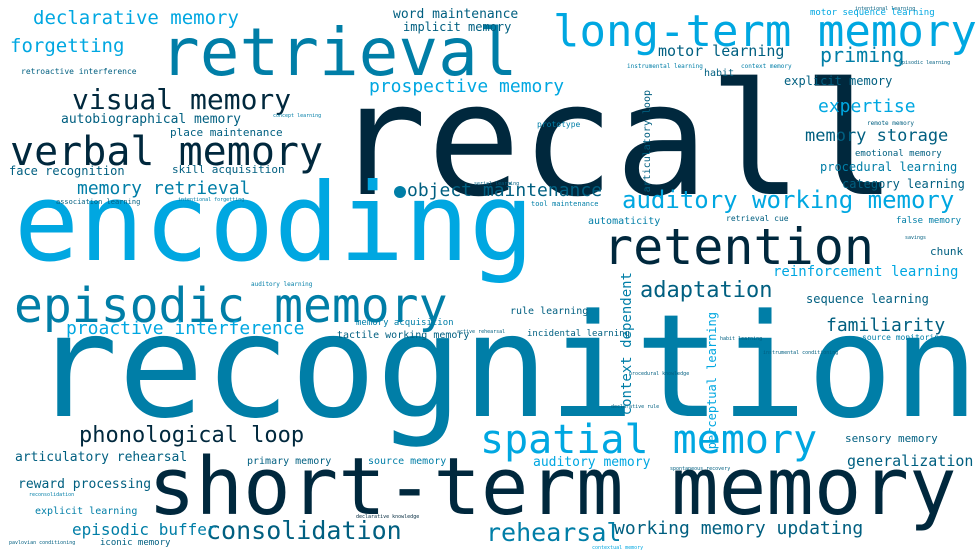 This screenshot has width=980, height=558. Describe the element at coordinates (339, 52) in the screenshot. I see `word-retrieval: retrieval` at that location.